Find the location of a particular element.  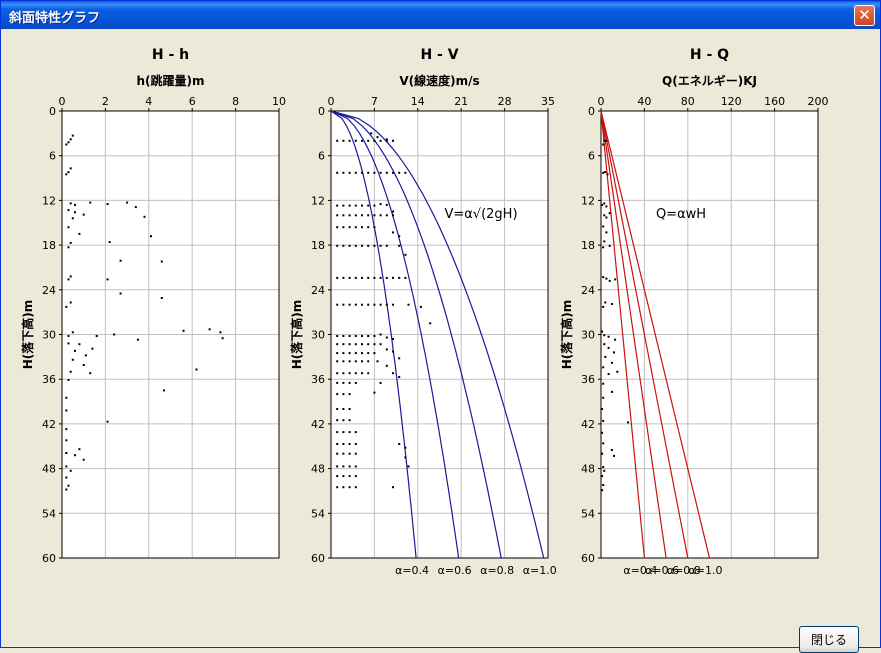

y-tick-label: 18 is located at coordinates (49, 245).